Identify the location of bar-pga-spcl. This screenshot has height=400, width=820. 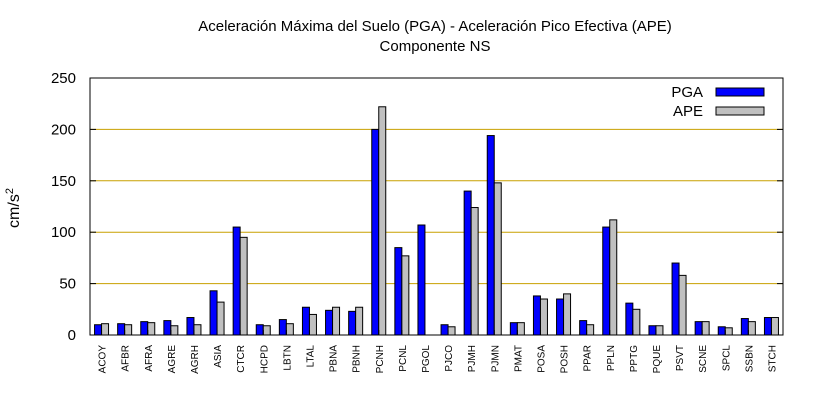
(721, 331).